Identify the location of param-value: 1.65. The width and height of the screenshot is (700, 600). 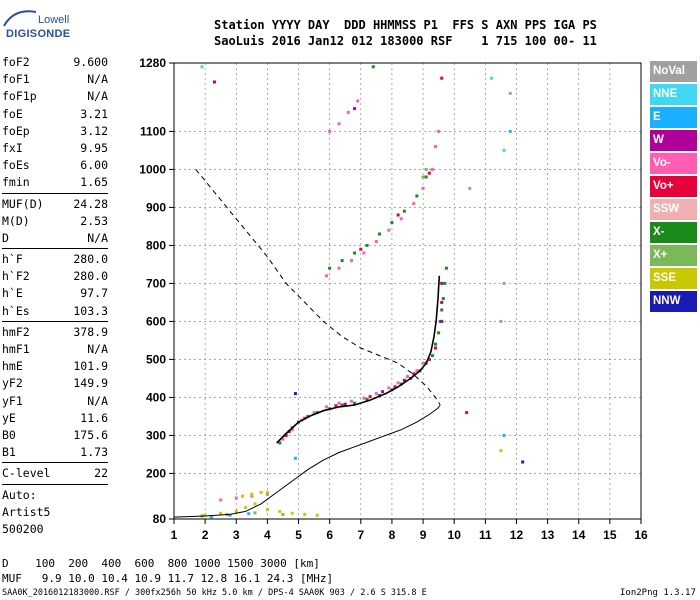
(94, 182).